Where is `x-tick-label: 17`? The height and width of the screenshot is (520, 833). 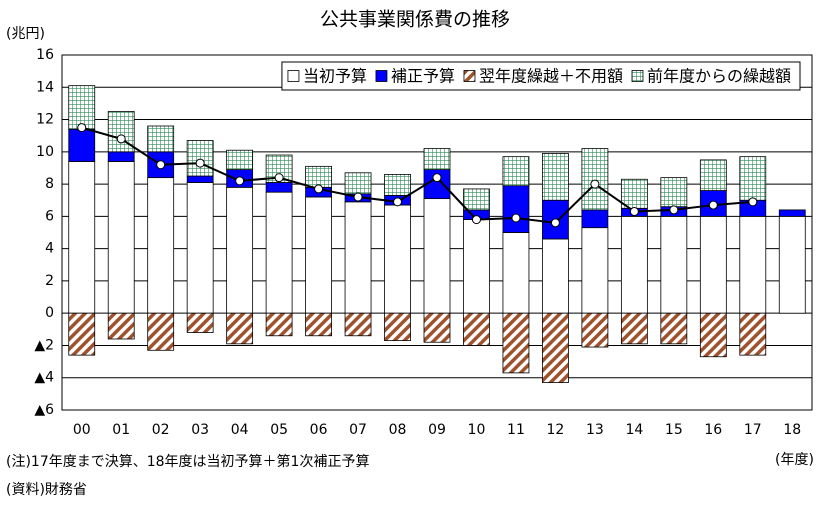 x-tick-label: 17 is located at coordinates (753, 430).